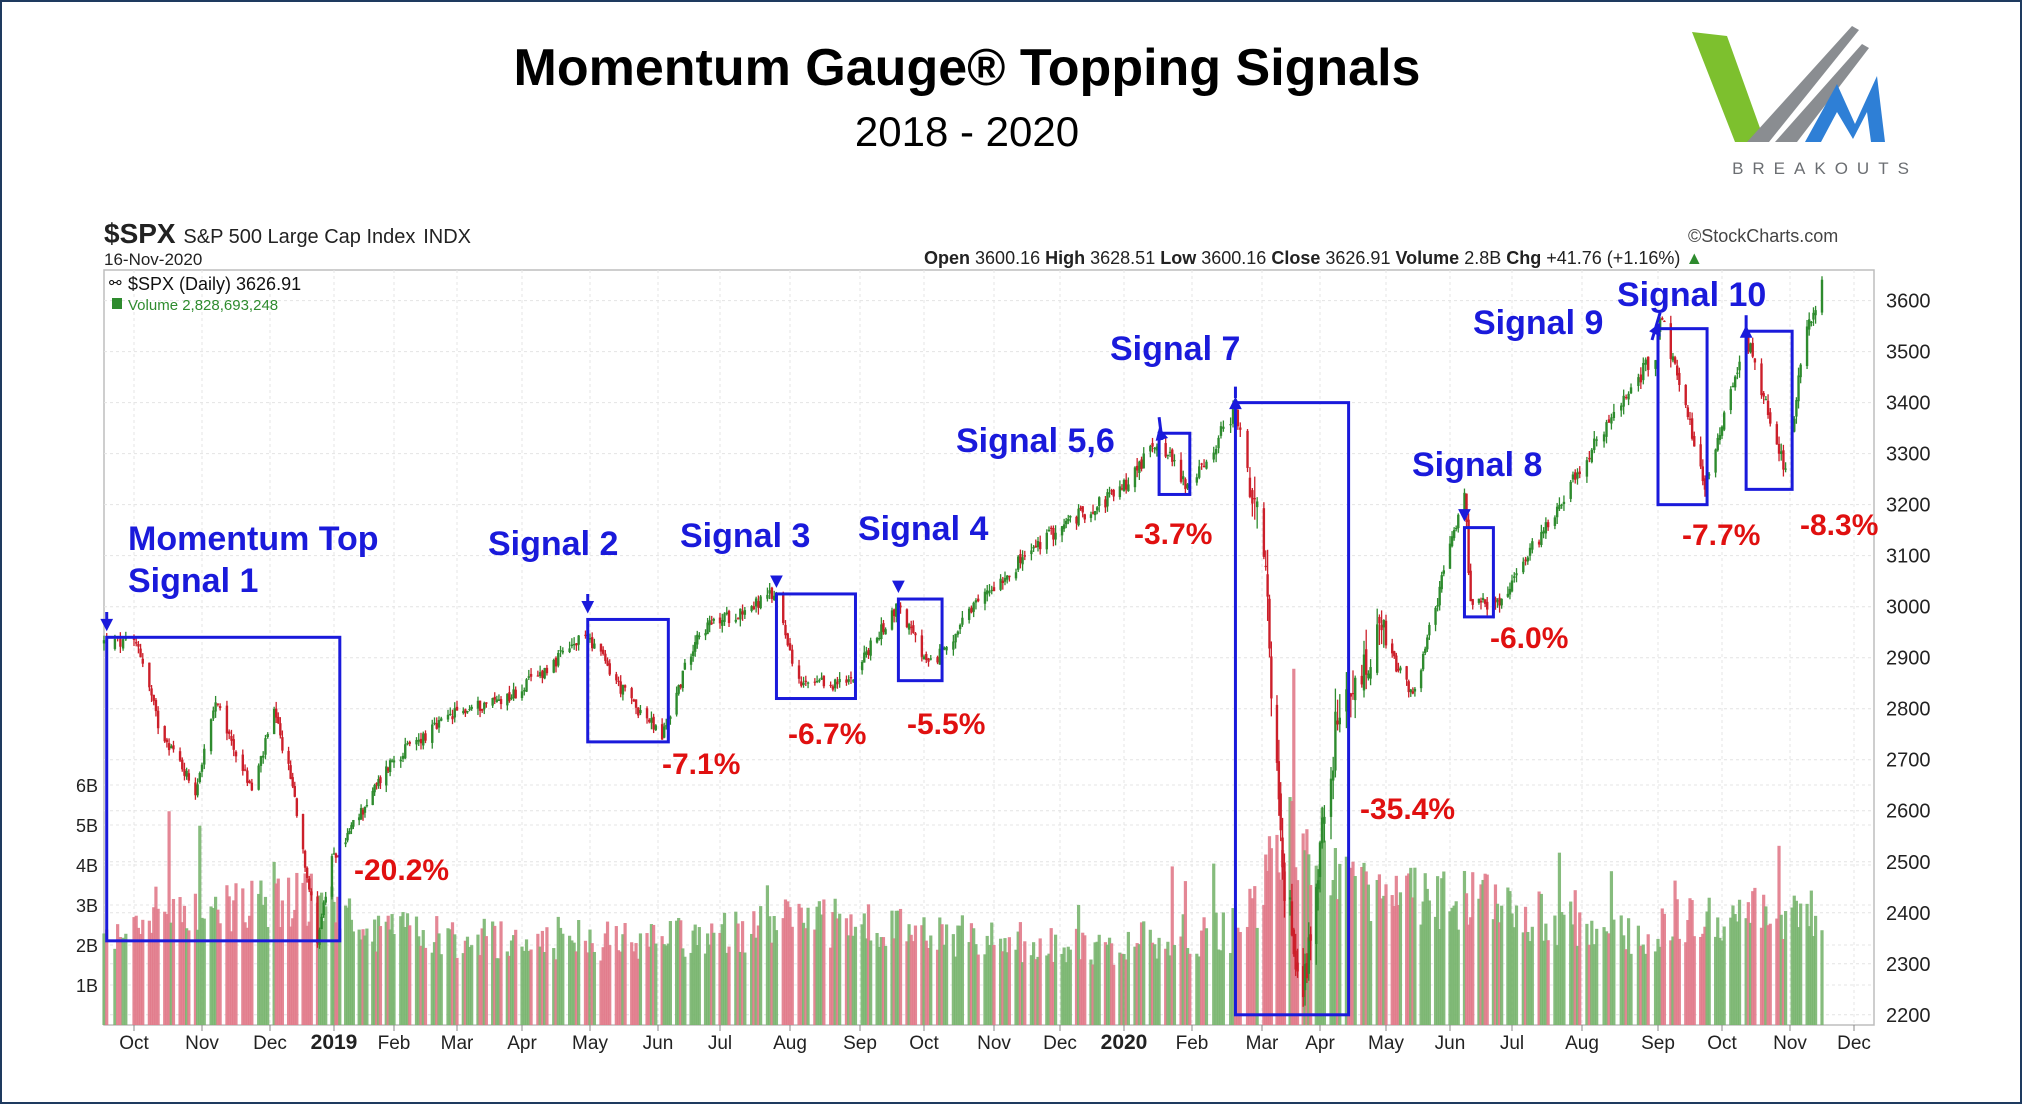 This screenshot has height=1104, width=2022. I want to click on logo-blue-m, so click(1845, 109).